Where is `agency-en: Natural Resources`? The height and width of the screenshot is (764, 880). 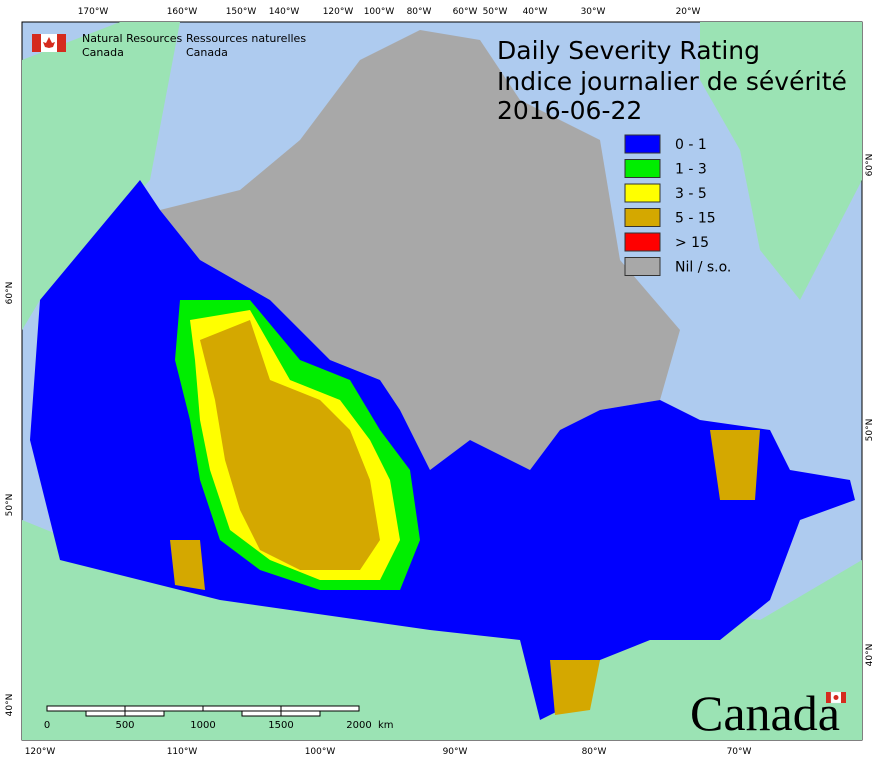
agency-en: Natural Resources is located at coordinates (132, 38).